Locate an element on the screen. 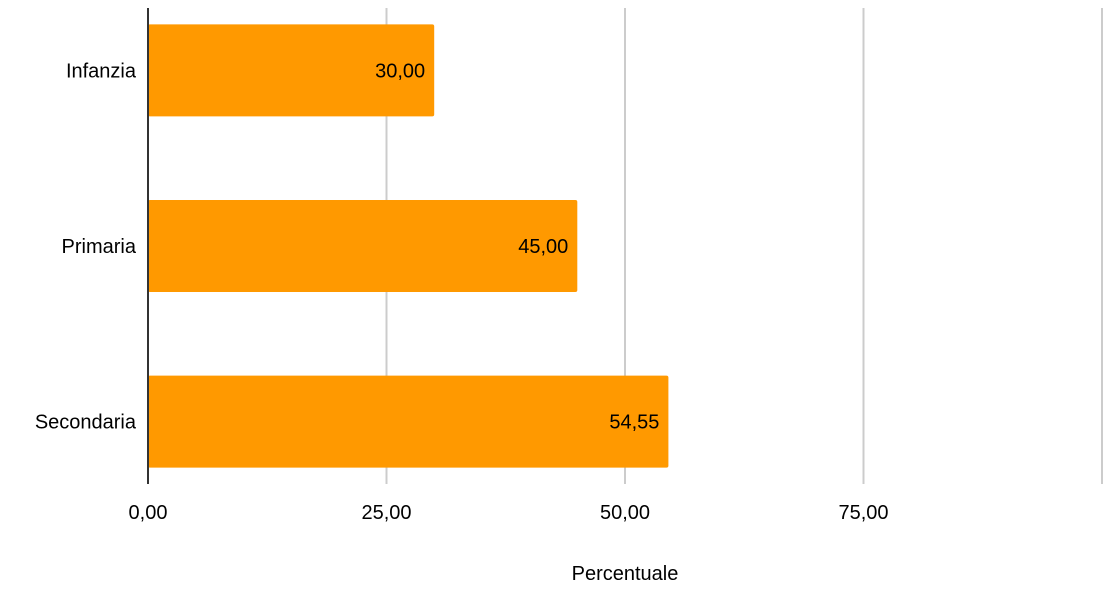 This screenshot has height=593, width=1115. x-axis-title: Percentuale is located at coordinates (625, 574).